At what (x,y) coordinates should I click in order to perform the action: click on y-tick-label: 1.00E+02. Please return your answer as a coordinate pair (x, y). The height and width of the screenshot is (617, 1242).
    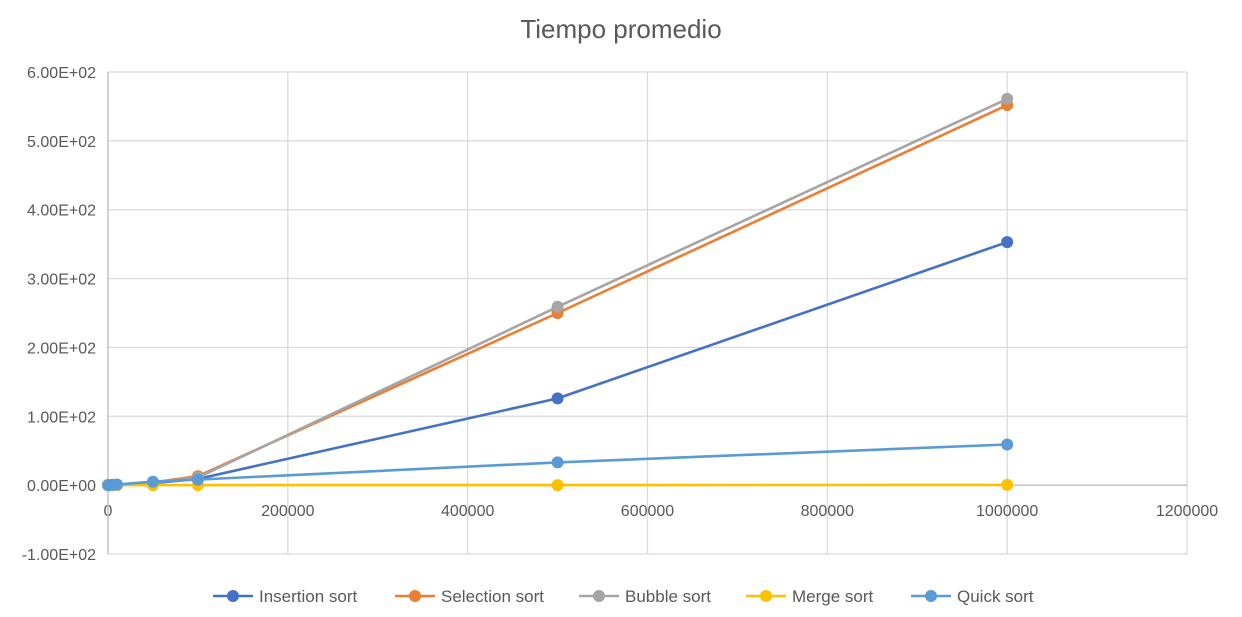
    Looking at the image, I should click on (61, 417).